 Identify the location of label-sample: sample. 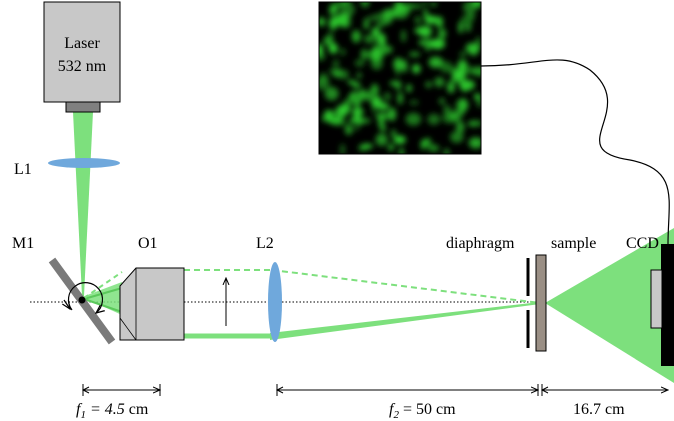
(573, 243).